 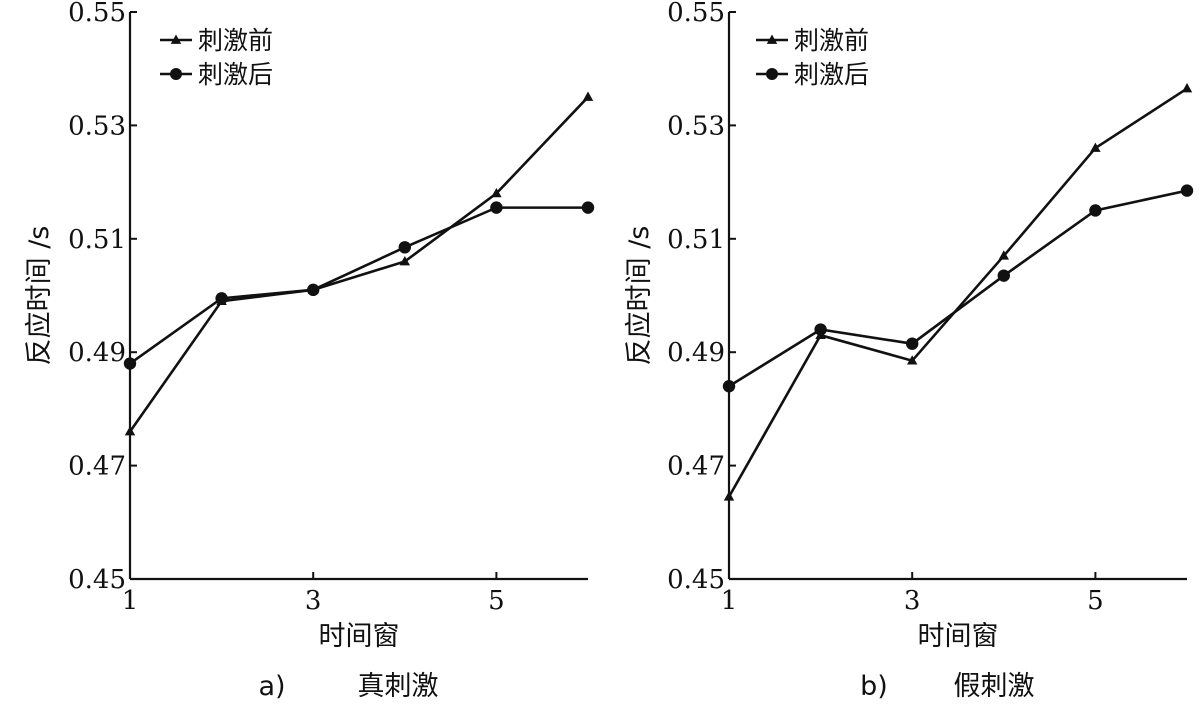 I want to click on panel-b-label: b), so click(x=874, y=686).